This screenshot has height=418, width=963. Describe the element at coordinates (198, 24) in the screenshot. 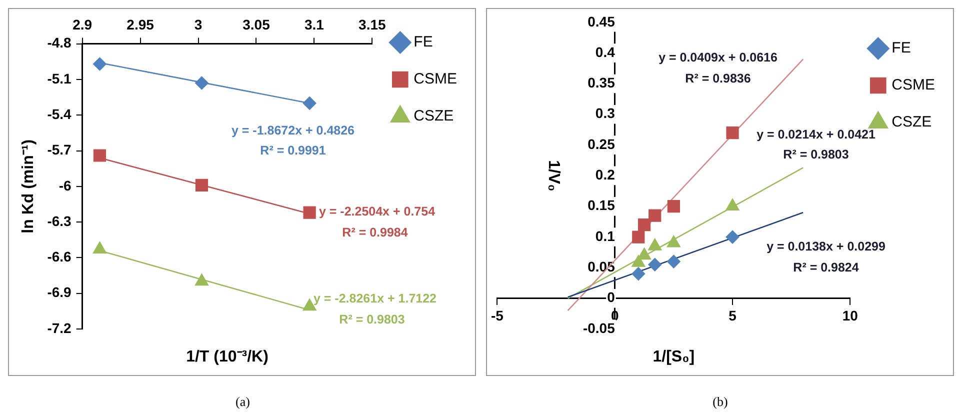

I see `x-tick-label: 3` at that location.